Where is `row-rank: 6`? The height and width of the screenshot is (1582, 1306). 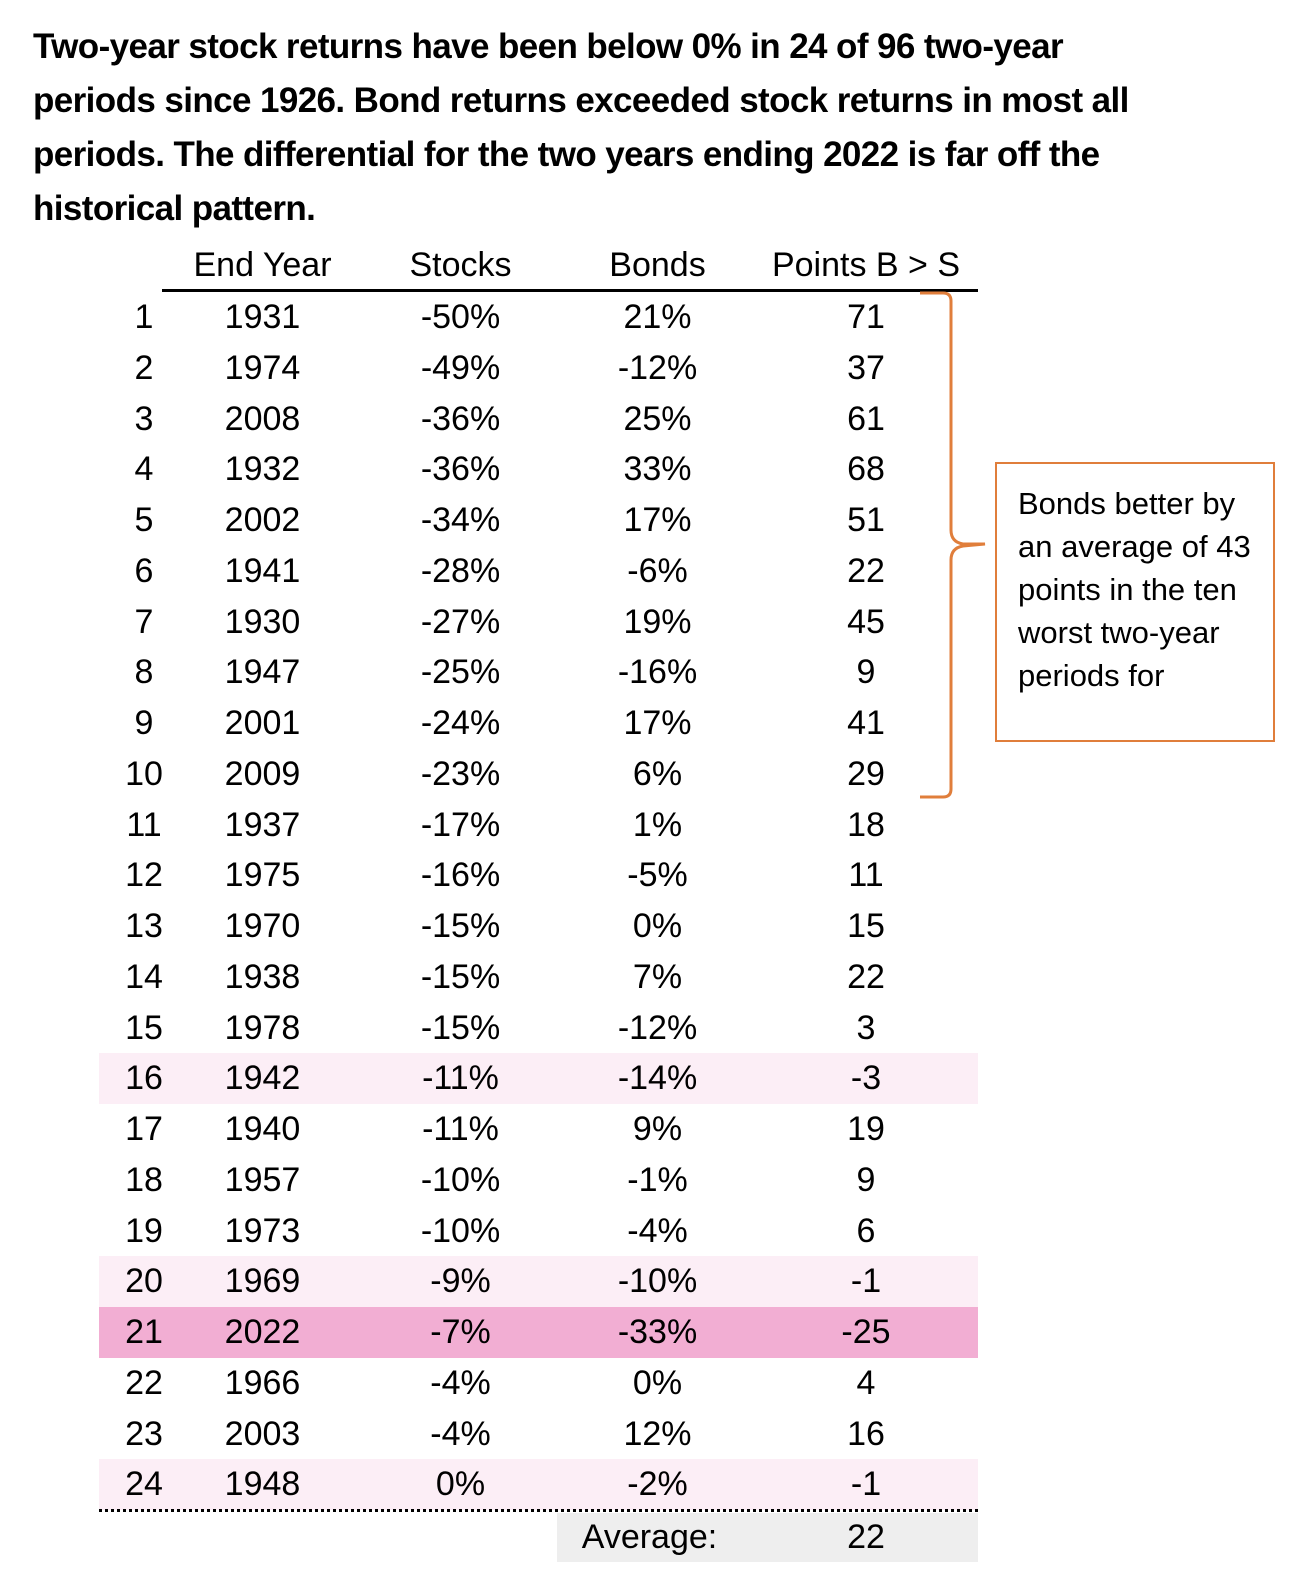 row-rank: 6 is located at coordinates (144, 570).